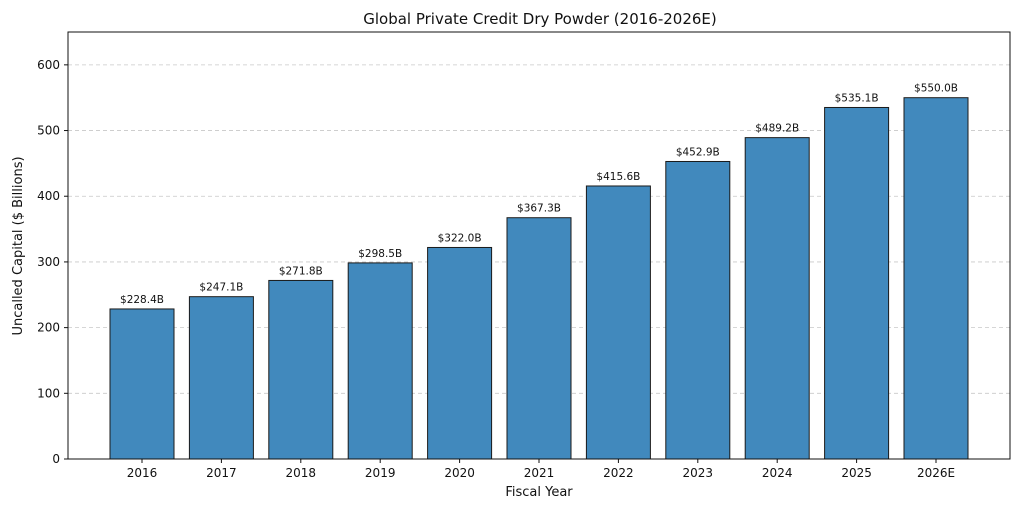  Describe the element at coordinates (301, 271) in the screenshot. I see `data-label: $271.8B` at that location.